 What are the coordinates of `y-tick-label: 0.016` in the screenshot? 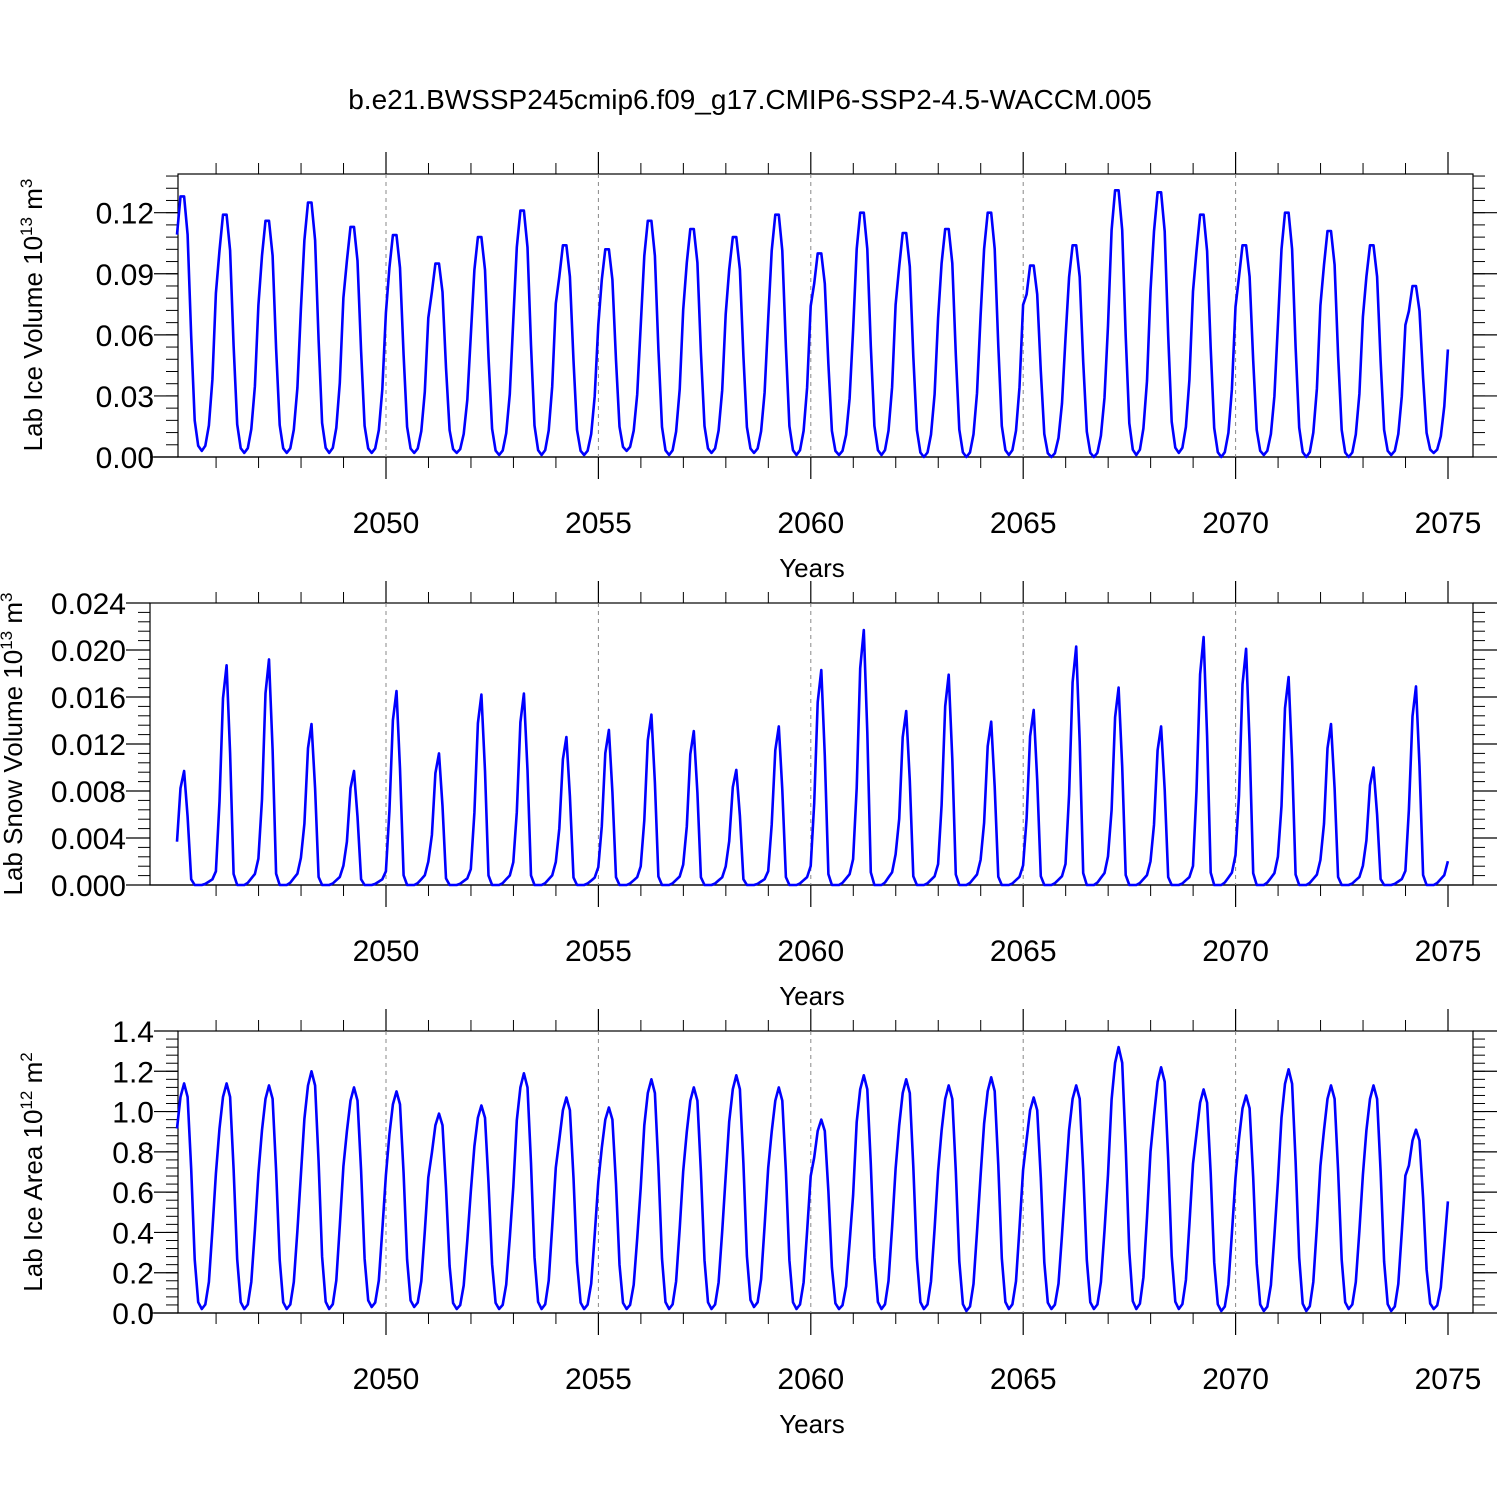 It's located at (88, 698).